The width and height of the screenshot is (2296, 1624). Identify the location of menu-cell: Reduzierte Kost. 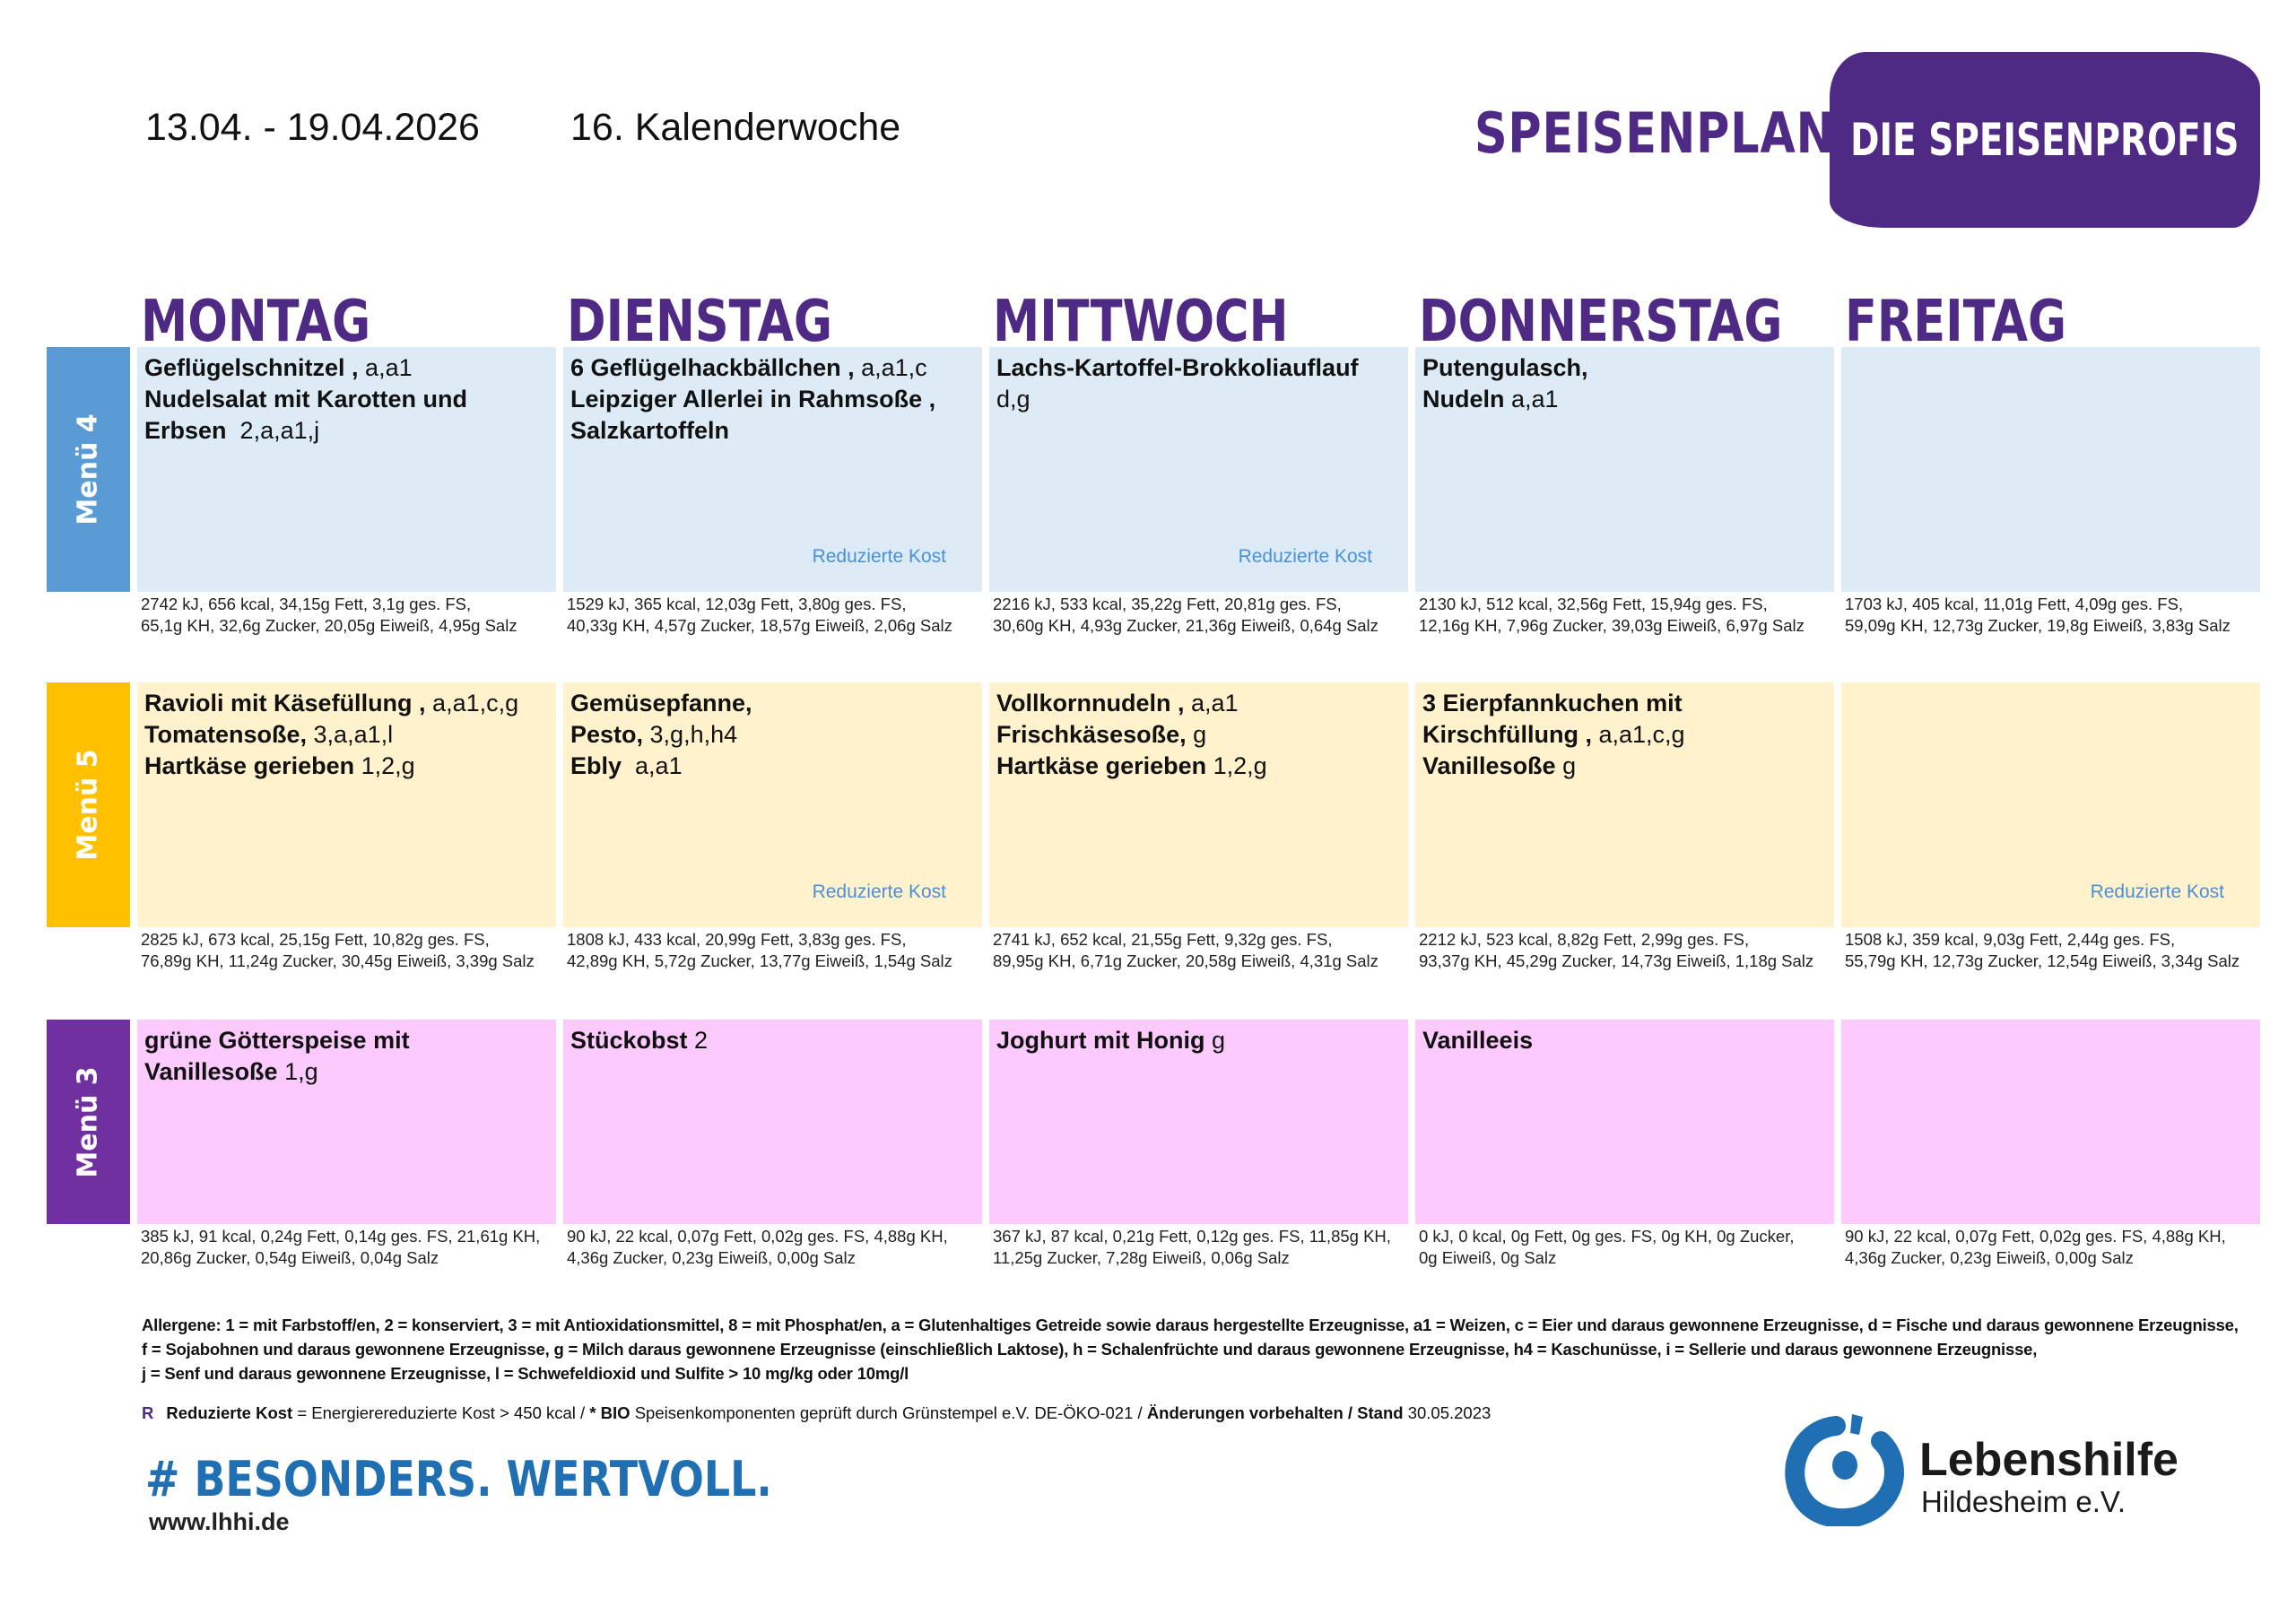
(2050, 804).